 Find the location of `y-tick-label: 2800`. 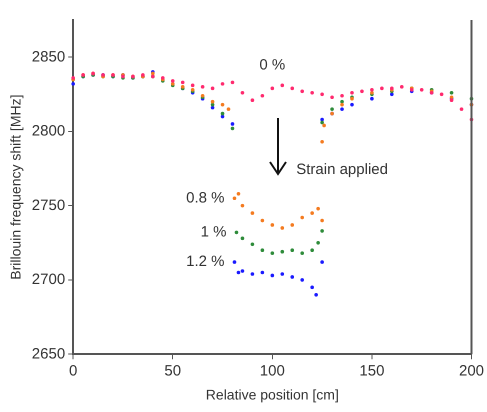

y-tick-label: 2800 is located at coordinates (49, 131).